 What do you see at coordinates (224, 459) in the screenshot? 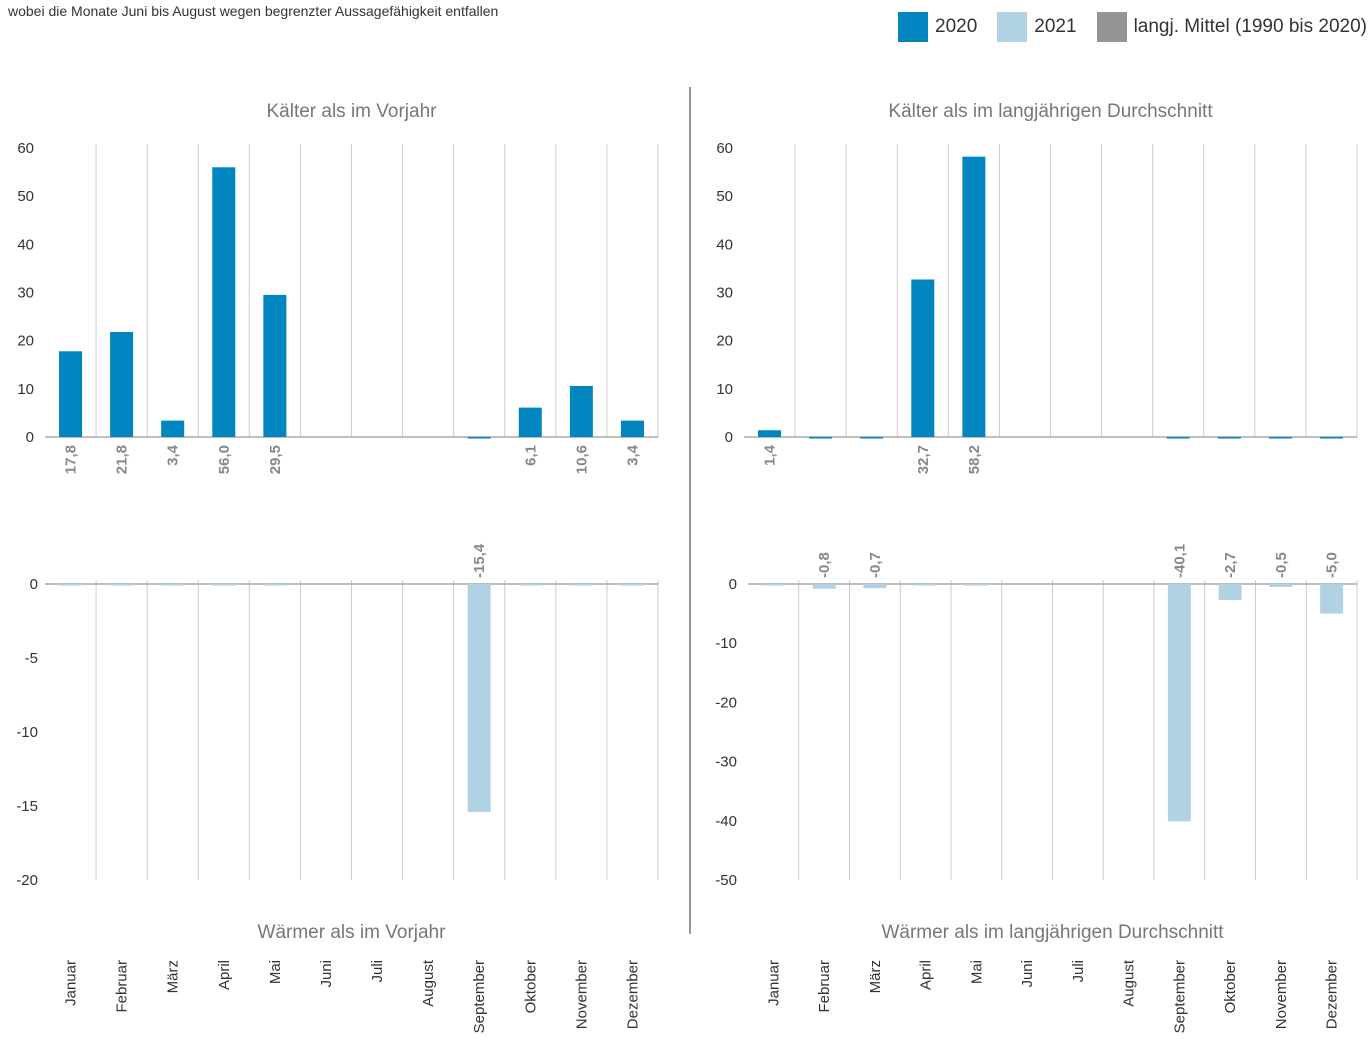
I see `value-label: 56,0` at bounding box center [224, 459].